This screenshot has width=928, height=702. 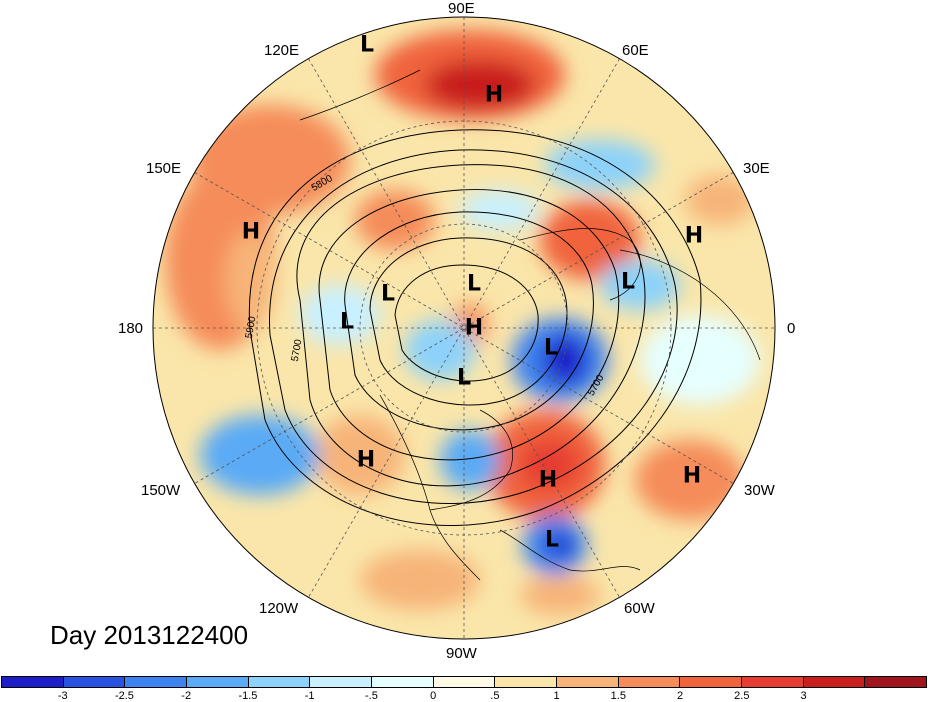 What do you see at coordinates (433, 696) in the screenshot?
I see `colorbar-tick-label: 0` at bounding box center [433, 696].